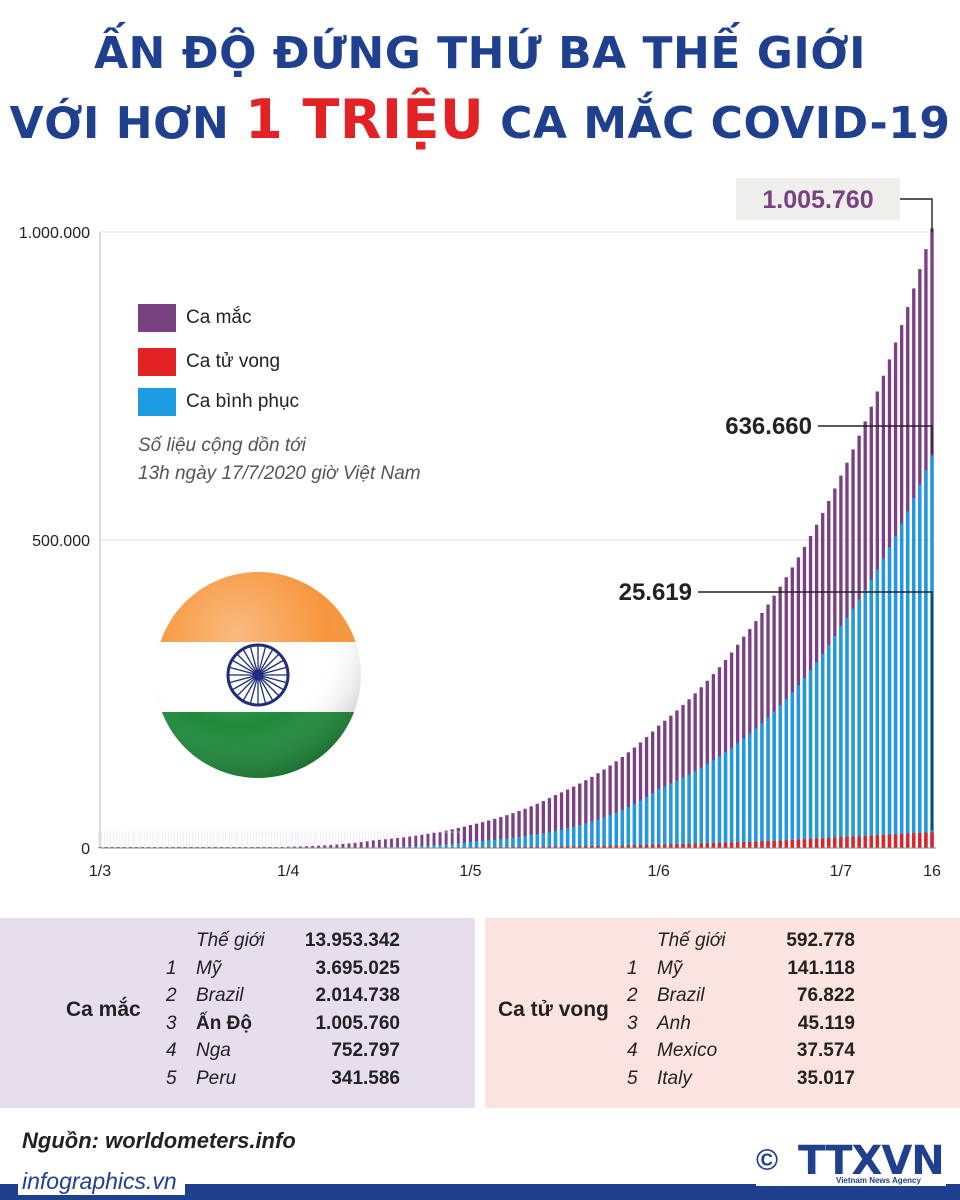 The height and width of the screenshot is (1200, 960). What do you see at coordinates (470, 871) in the screenshot?
I see `x-tick-label: 1/5` at bounding box center [470, 871].